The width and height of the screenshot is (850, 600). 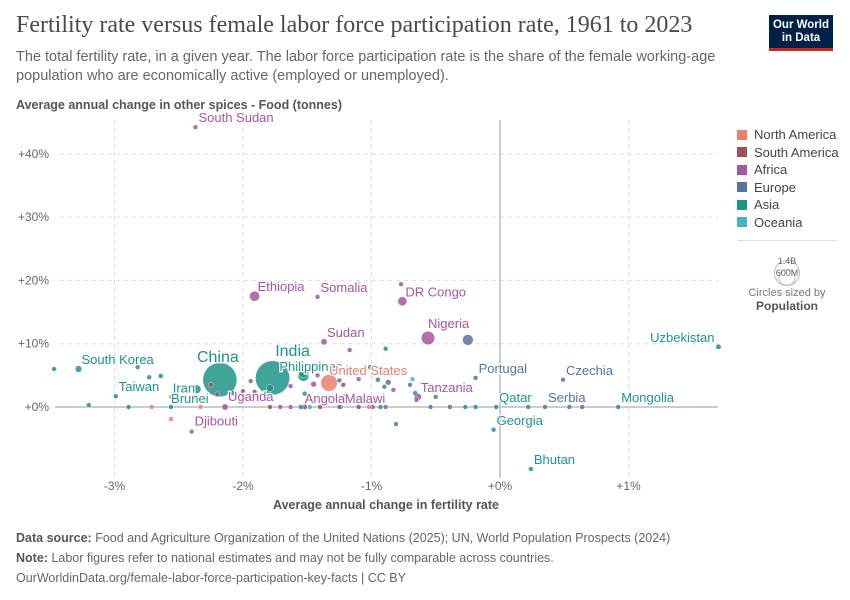 What do you see at coordinates (520, 420) in the screenshot?
I see `data-point-label: Georgia` at bounding box center [520, 420].